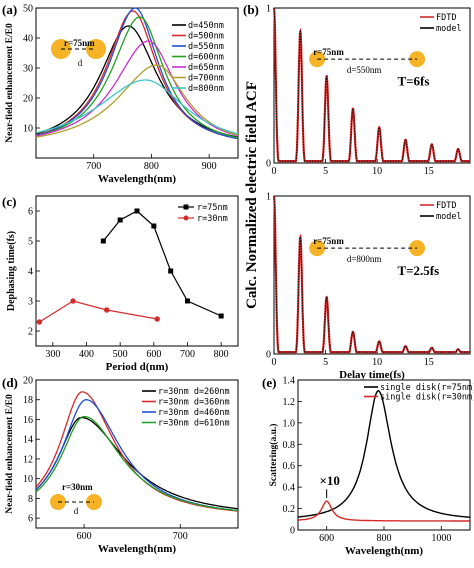 The height and width of the screenshot is (568, 474). What do you see at coordinates (151, 166) in the screenshot?
I see `a-xtick-label: 800` at bounding box center [151, 166].